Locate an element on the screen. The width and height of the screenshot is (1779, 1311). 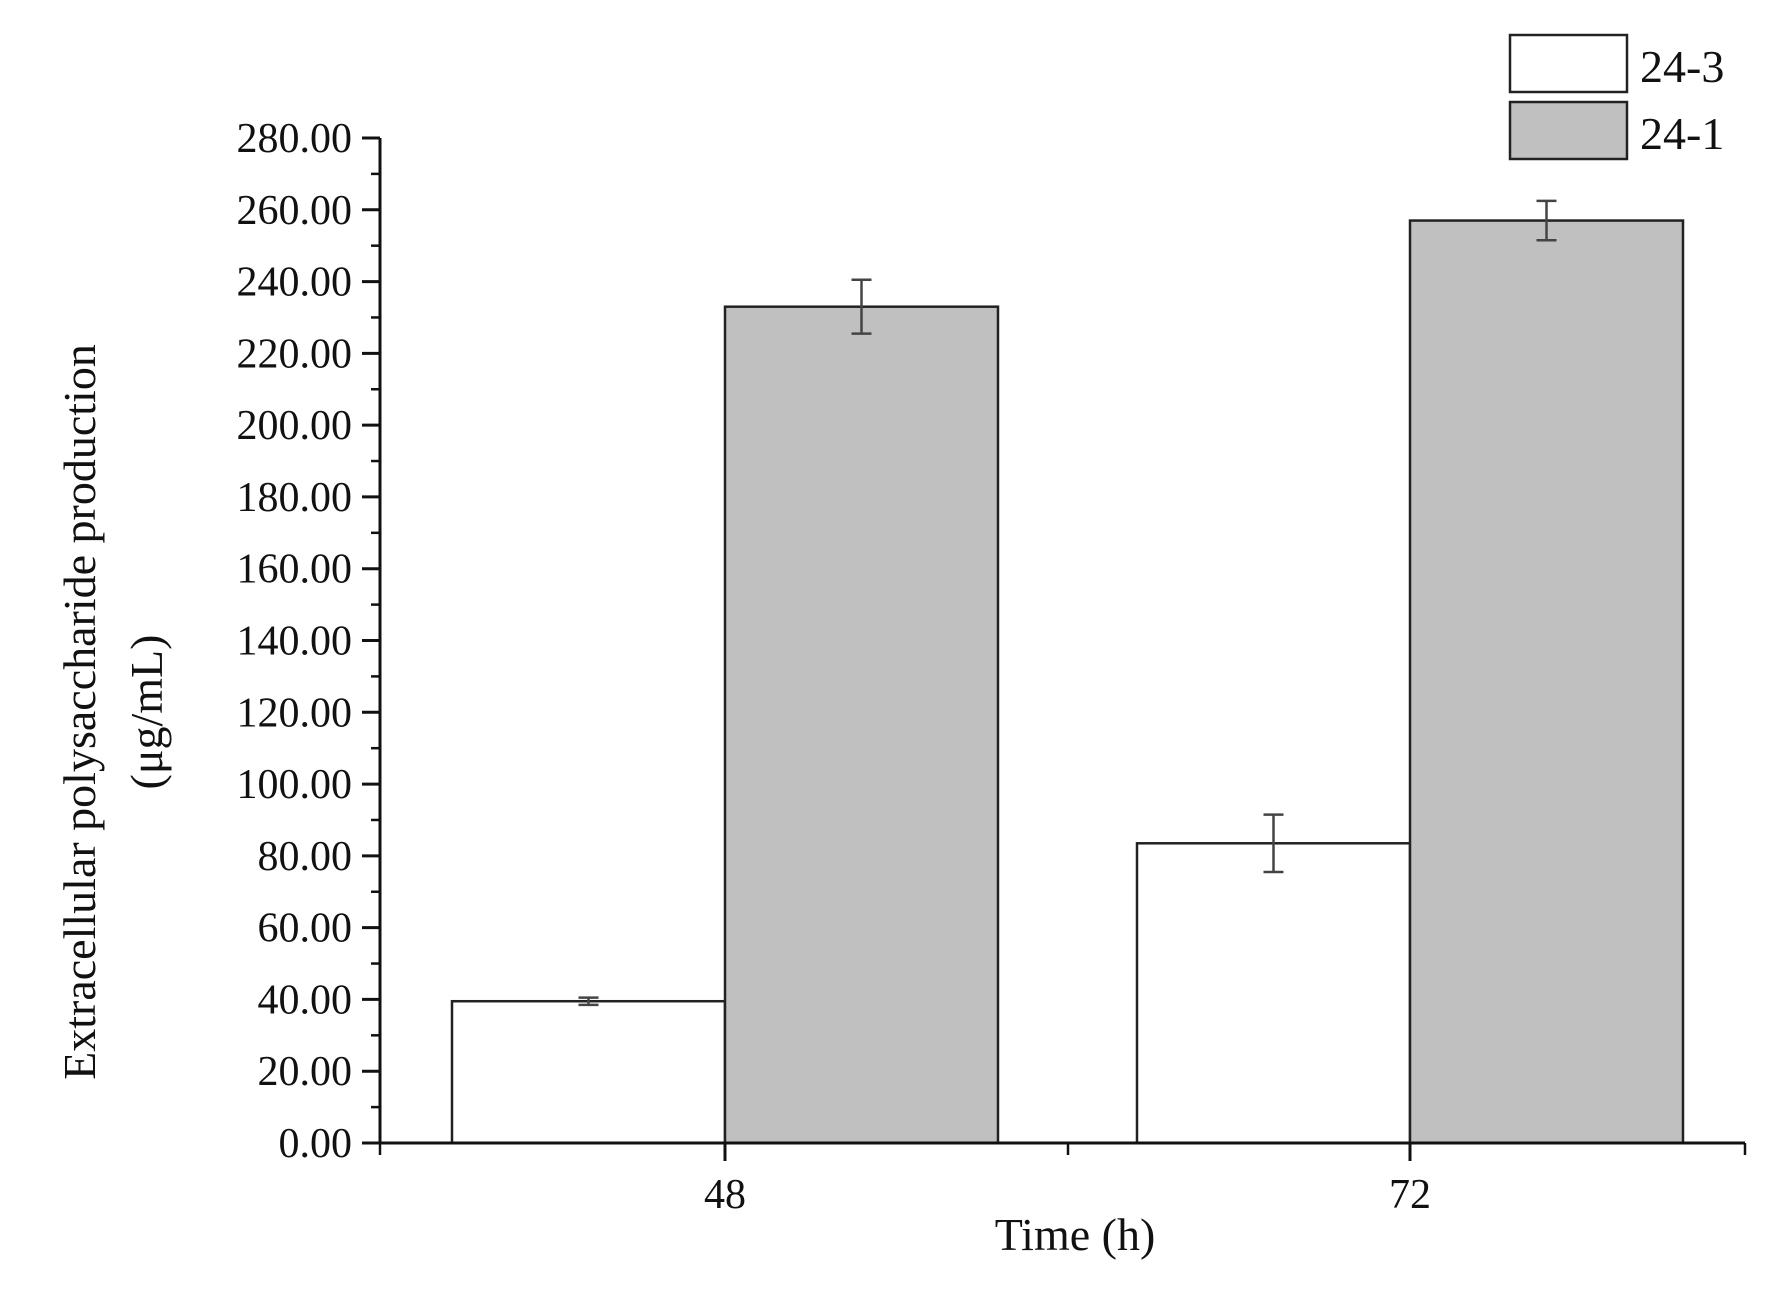
y-tick-label: 0.00 is located at coordinates (316, 1144).